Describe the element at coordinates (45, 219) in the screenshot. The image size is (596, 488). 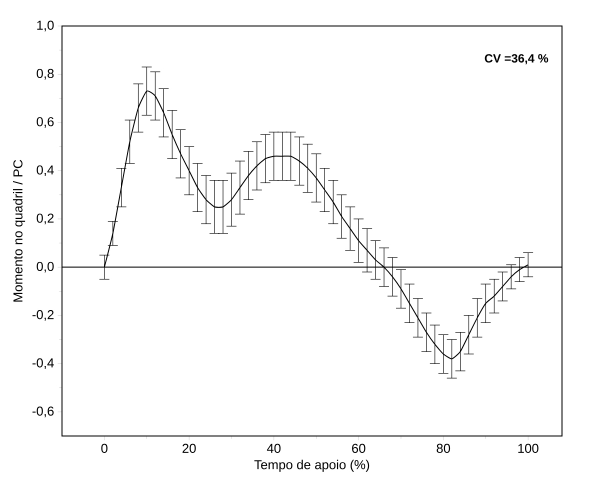
I see `y-tick-label: 0,2` at that location.